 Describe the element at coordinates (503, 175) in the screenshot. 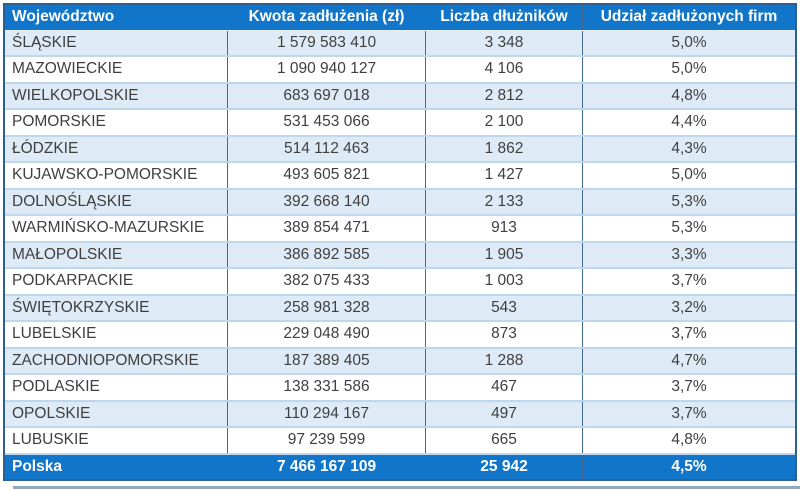

I see `debtors-cell: 1 427` at that location.